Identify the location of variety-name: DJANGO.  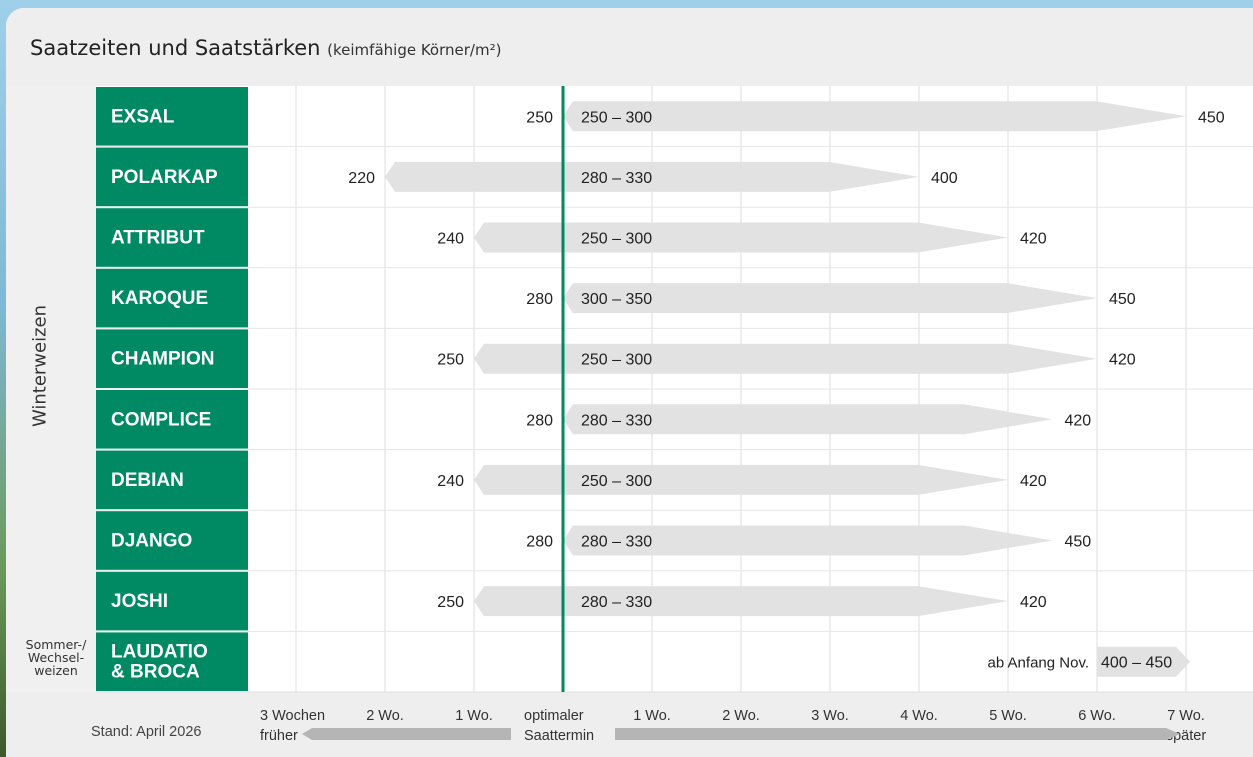
(151, 541).